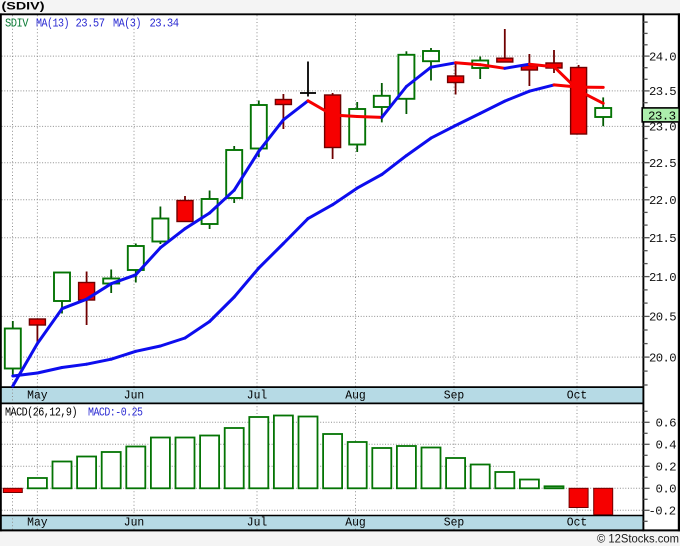  I want to click on svg-text: 0.0, so click(666, 490).